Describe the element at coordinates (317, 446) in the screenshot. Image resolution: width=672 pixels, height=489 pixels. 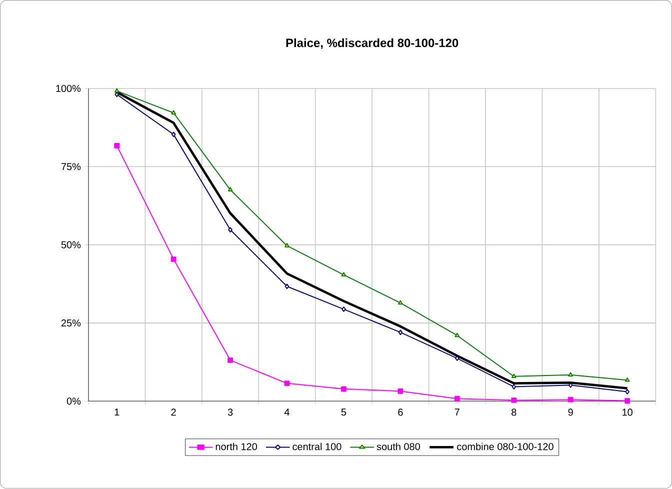
I see `legend-label: central 100` at that location.